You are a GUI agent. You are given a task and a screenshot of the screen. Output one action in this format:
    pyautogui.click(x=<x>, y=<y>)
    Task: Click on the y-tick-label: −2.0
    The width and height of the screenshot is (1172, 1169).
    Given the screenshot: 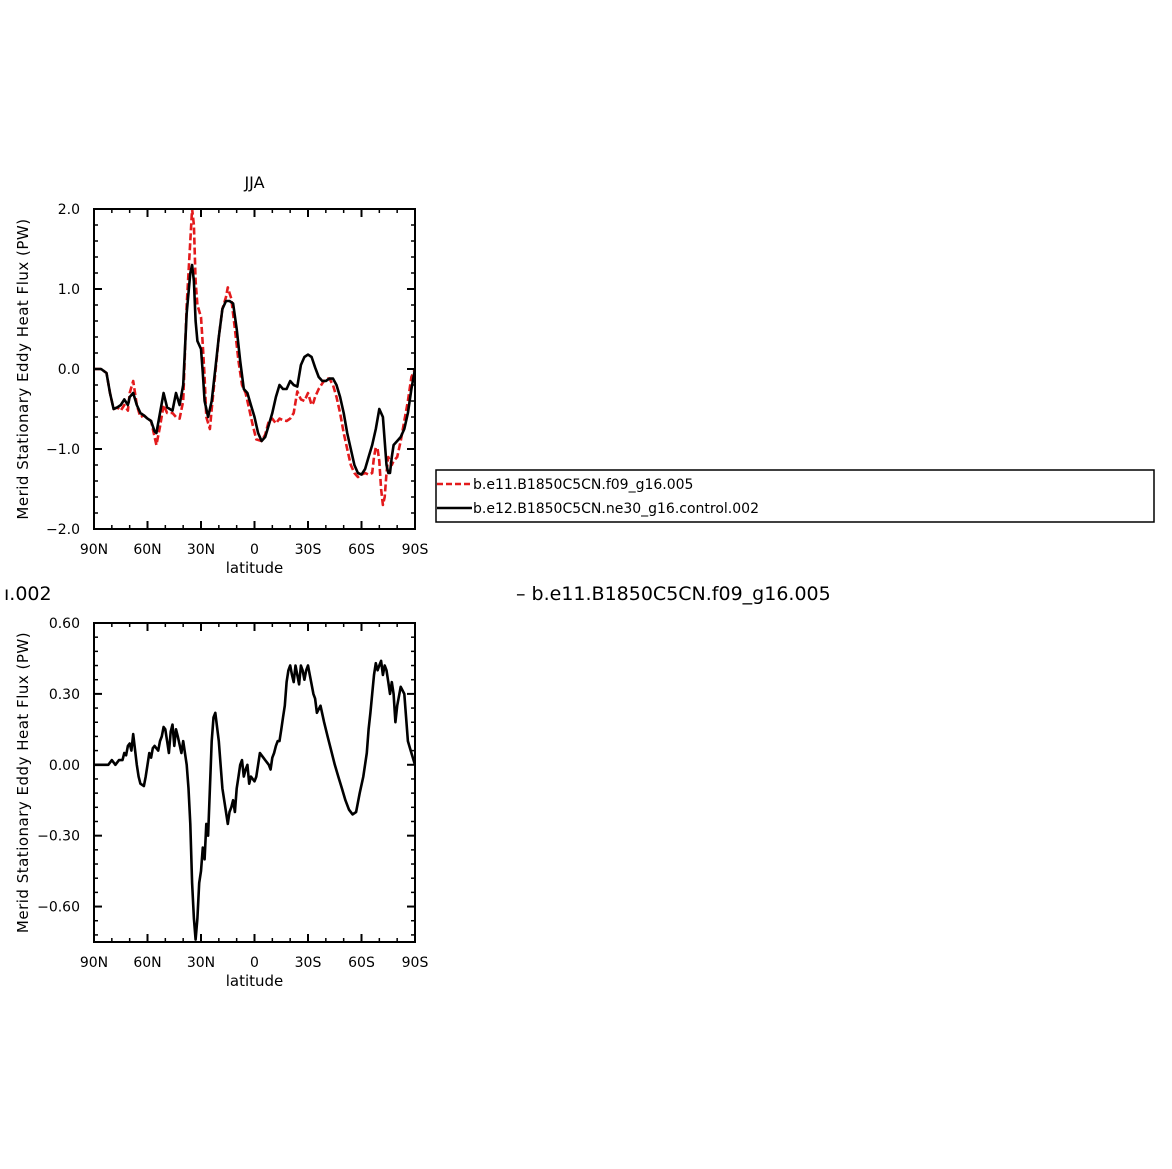 What is the action you would take?
    pyautogui.click(x=63, y=530)
    